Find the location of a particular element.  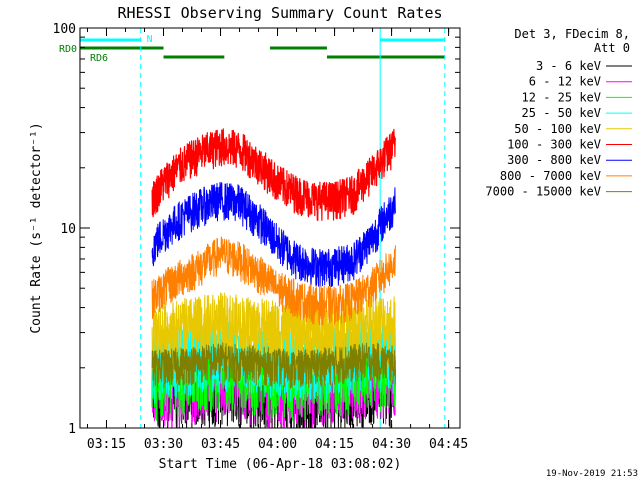

legend-entry-label-8: 800 - 7000 keV is located at coordinates (550, 176).